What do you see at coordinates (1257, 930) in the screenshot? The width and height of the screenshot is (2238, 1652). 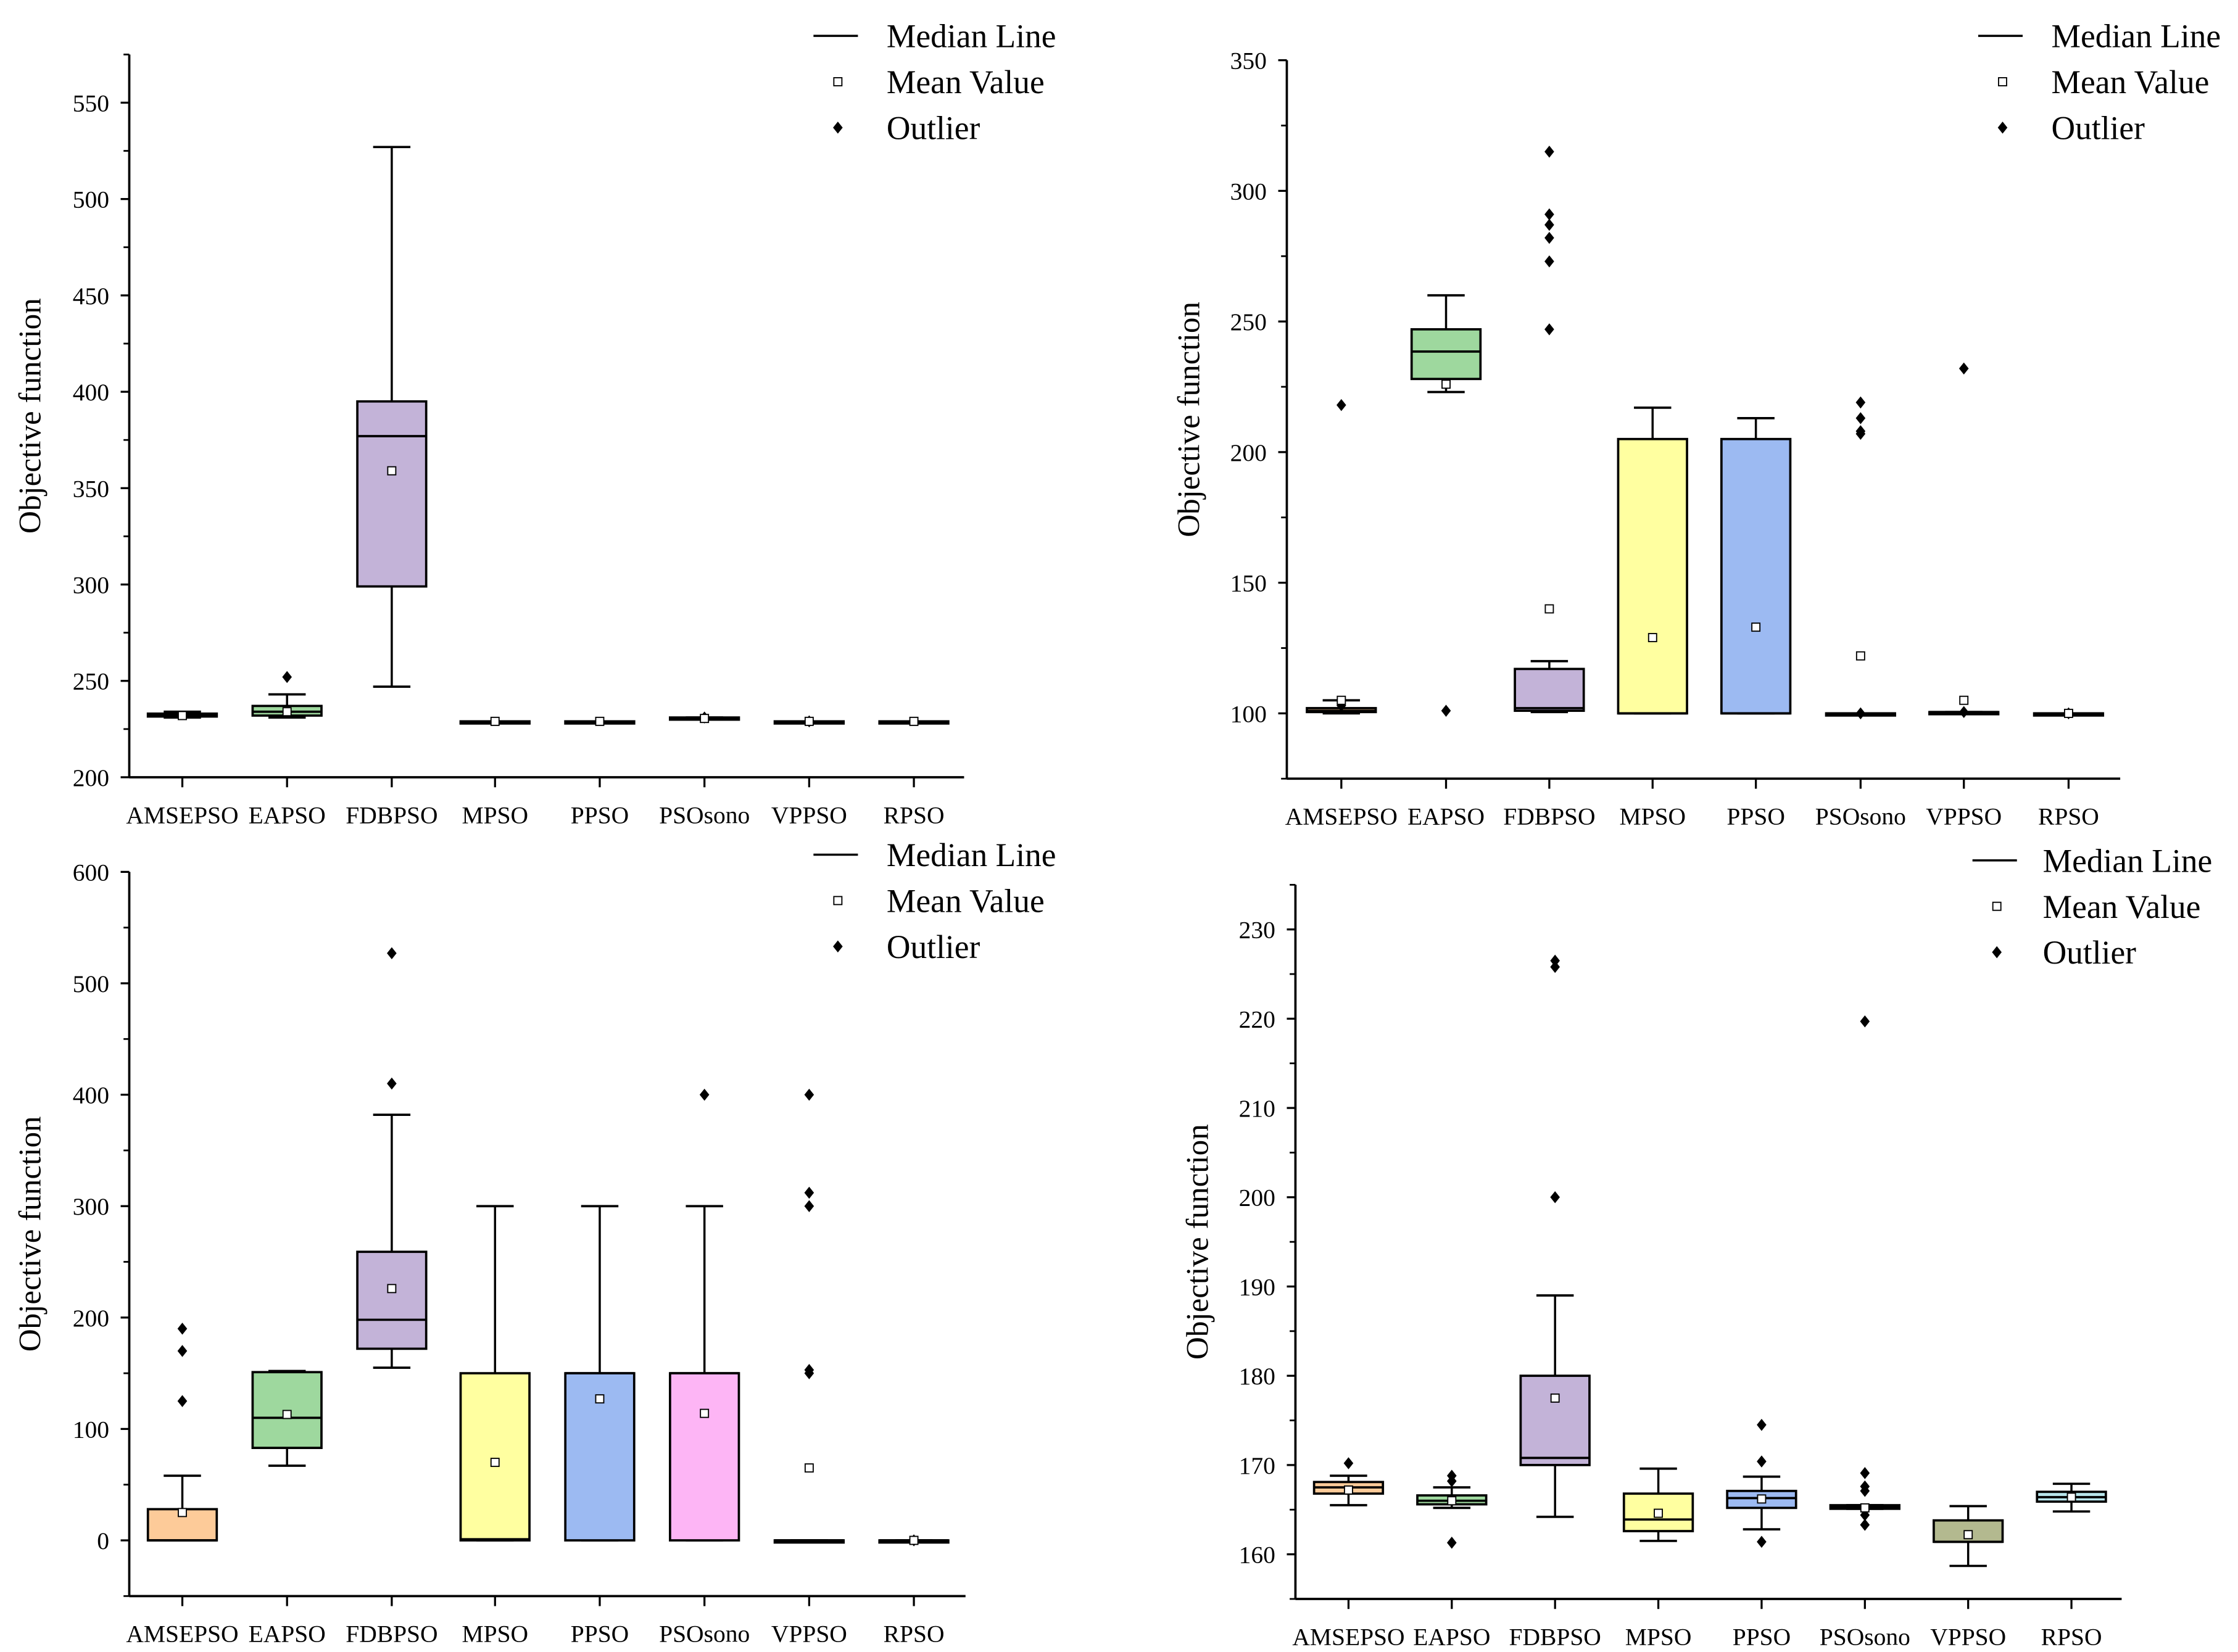 I see `y-tick-label: 230` at bounding box center [1257, 930].